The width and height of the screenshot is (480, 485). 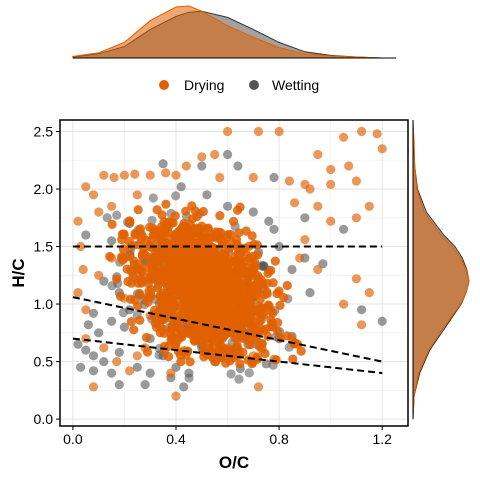 I want to click on x-tick-label: 1.2, so click(x=382, y=439).